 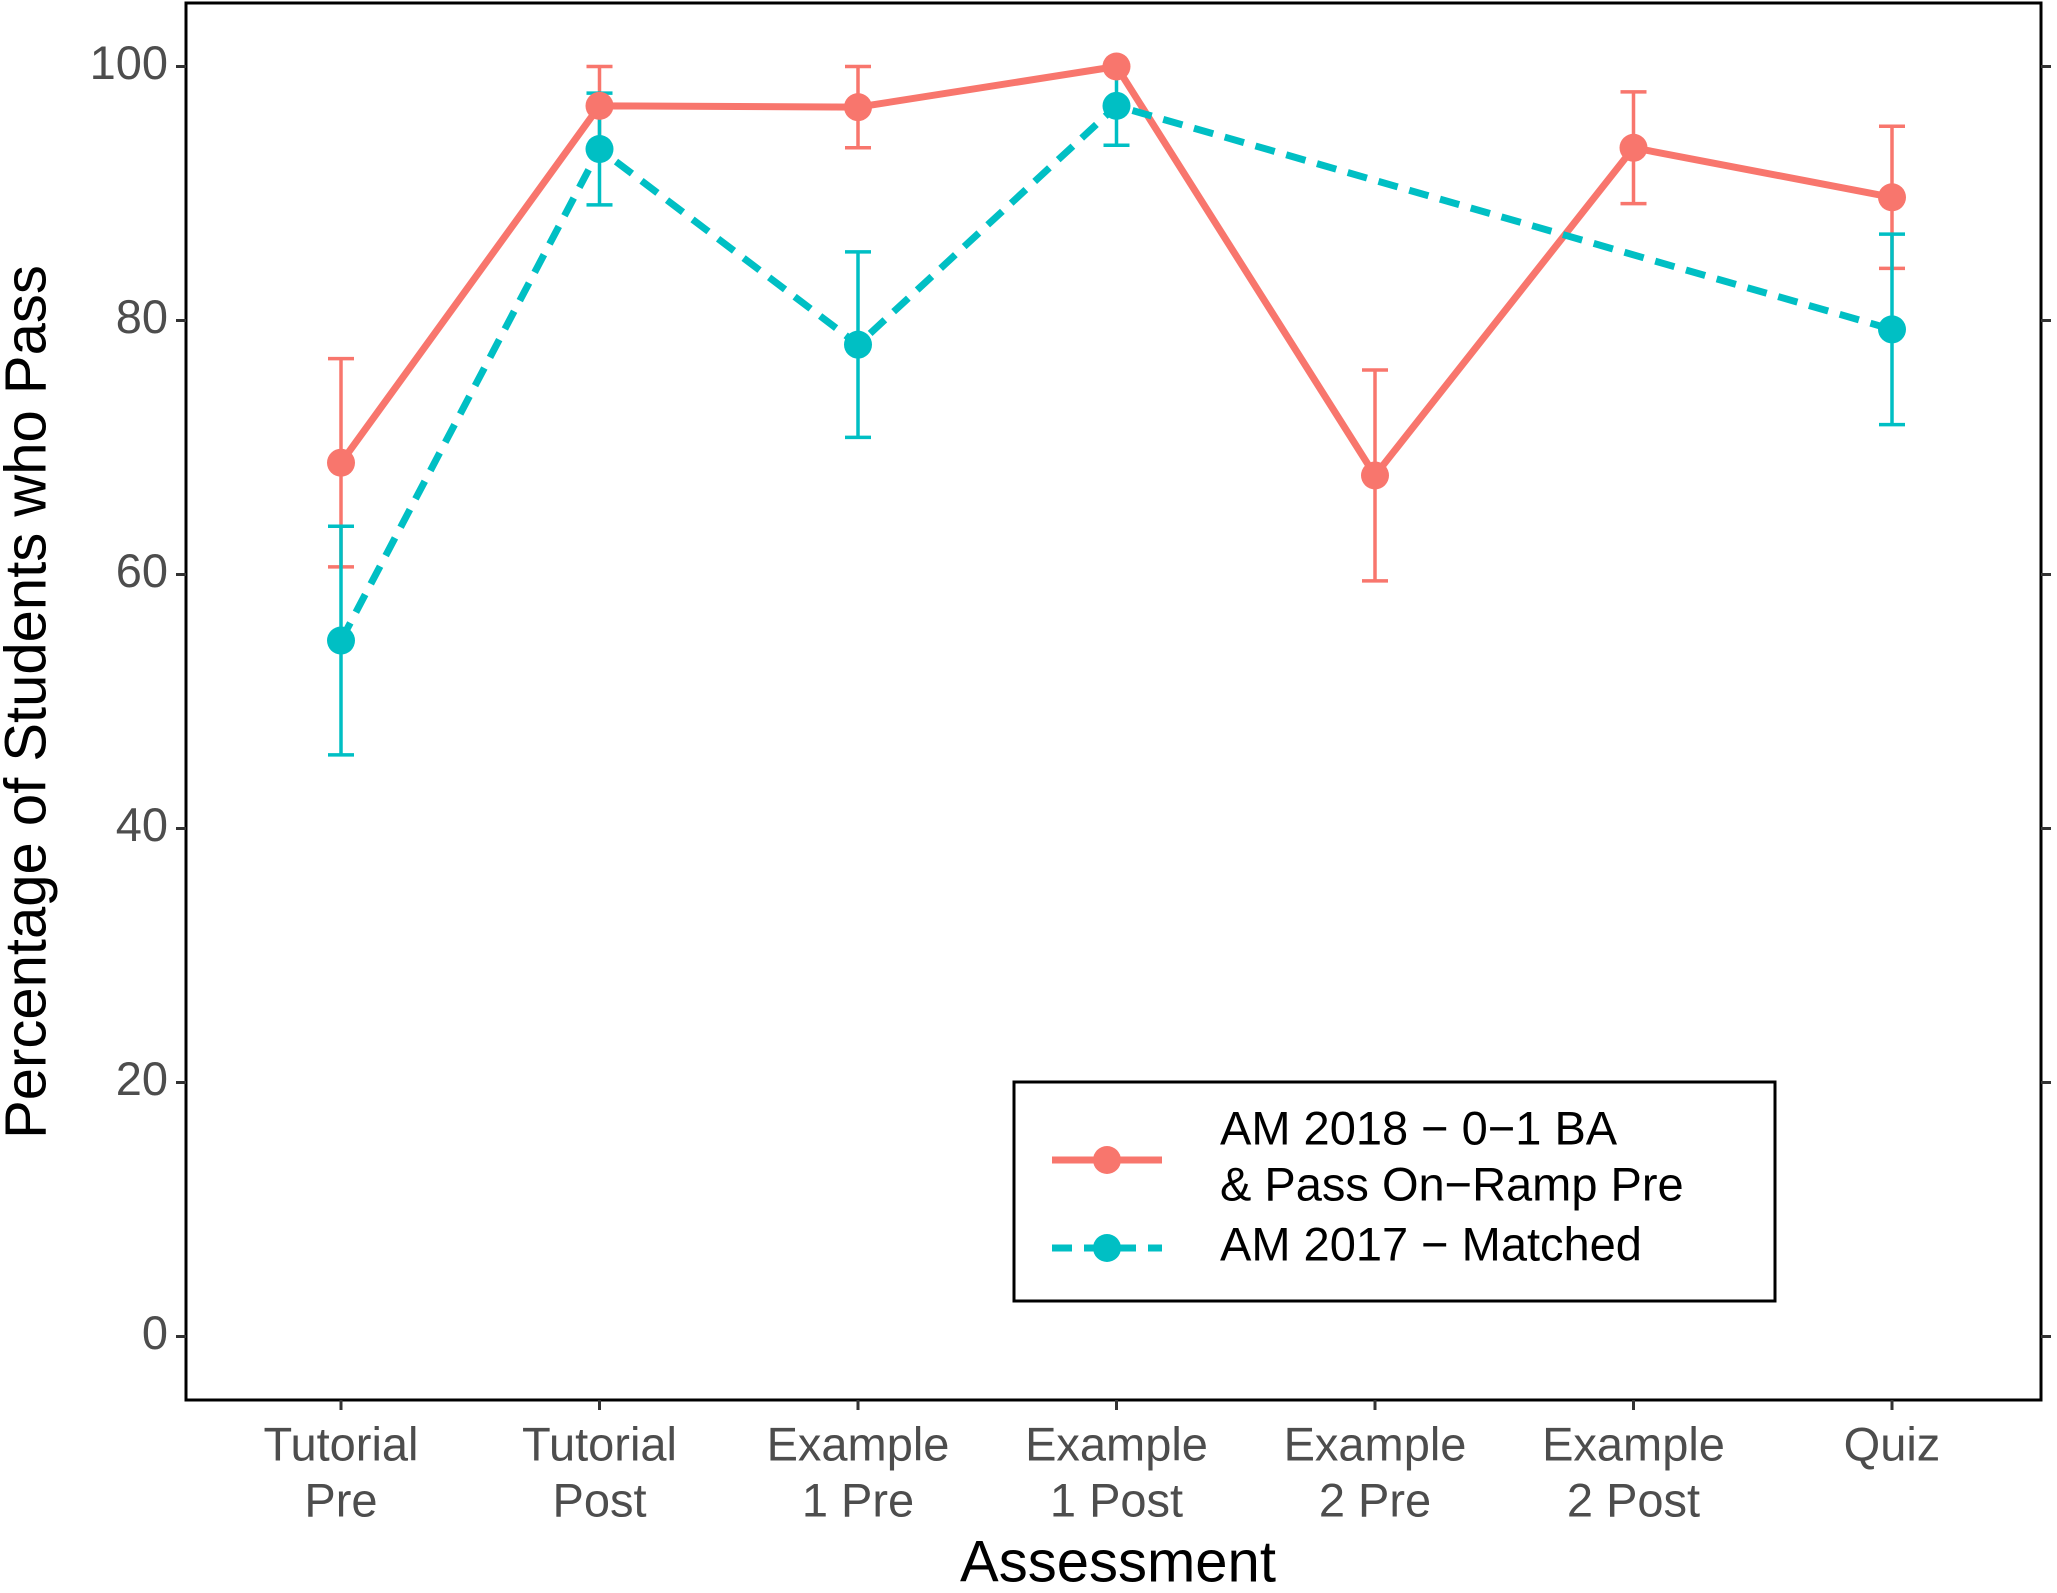 I want to click on legend-label: & Pass On−Ramp Pre, so click(x=1452, y=1183).